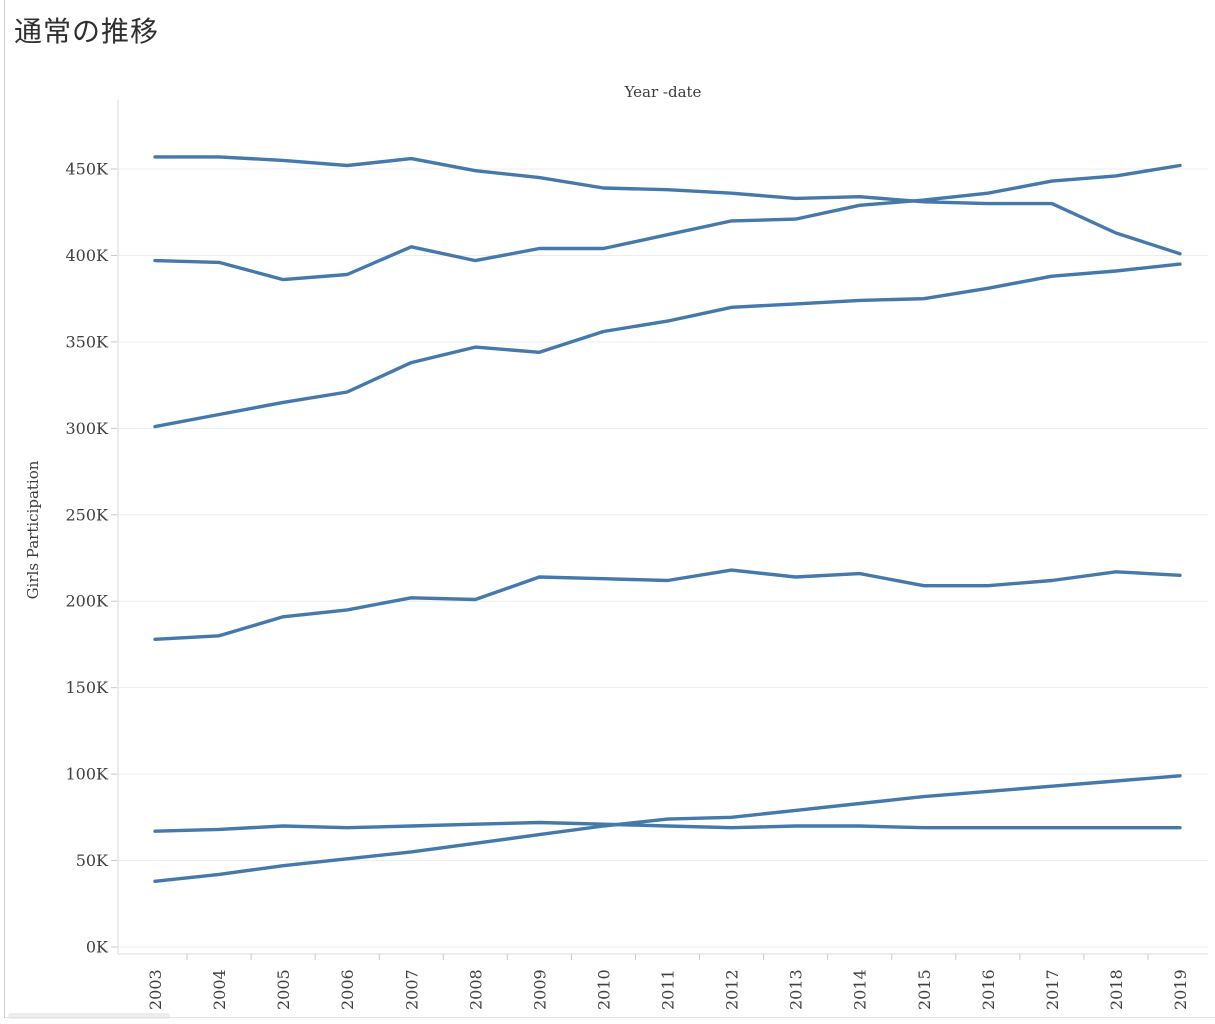 The image size is (1215, 1024). I want to click on x-tick-label: 2014, so click(860, 989).